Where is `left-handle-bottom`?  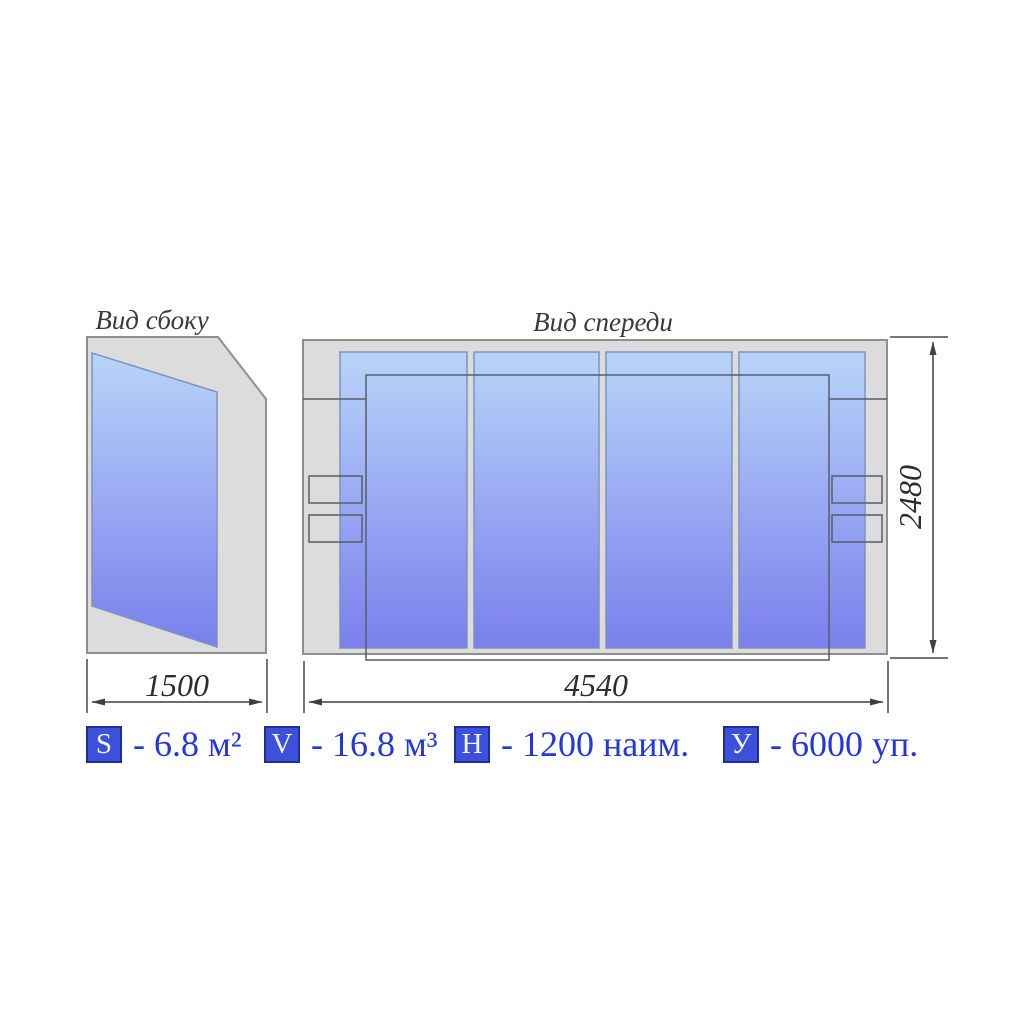
left-handle-bottom is located at coordinates (335, 528).